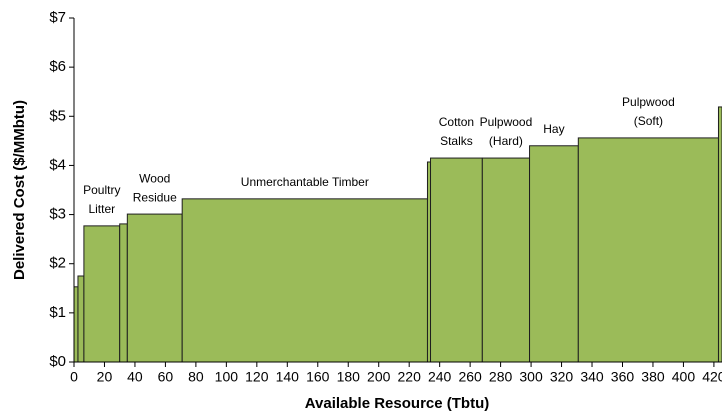  Describe the element at coordinates (101, 209) in the screenshot. I see `bar-label: Litter` at that location.